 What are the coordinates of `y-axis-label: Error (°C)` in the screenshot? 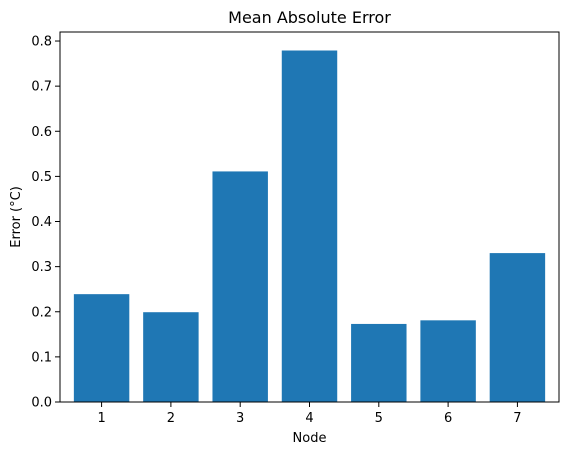 It's located at (16, 217).